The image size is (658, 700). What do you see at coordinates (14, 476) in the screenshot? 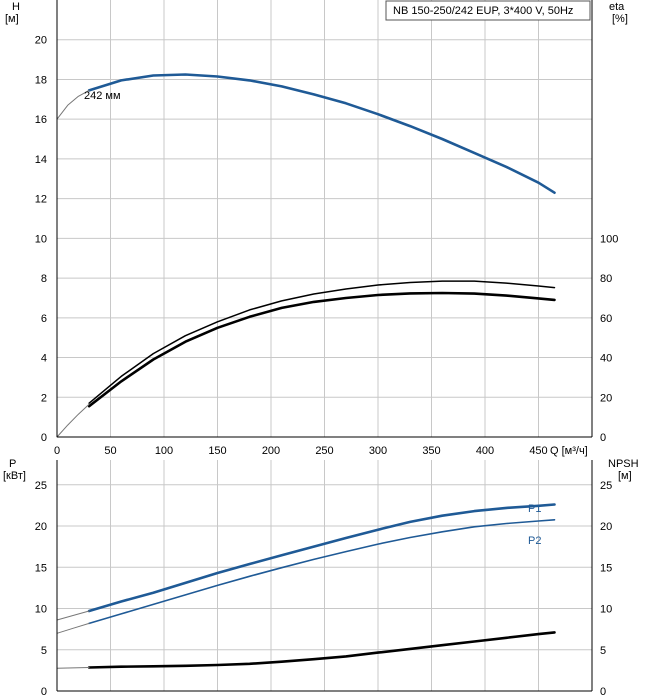
I see `power-axis-unit: [кВт]` at bounding box center [14, 476].